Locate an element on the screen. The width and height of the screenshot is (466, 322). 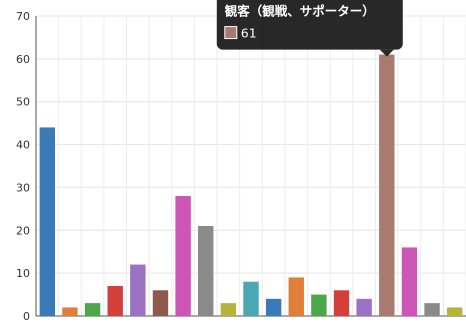
y-tick-label: 70 is located at coordinates (23, 16).